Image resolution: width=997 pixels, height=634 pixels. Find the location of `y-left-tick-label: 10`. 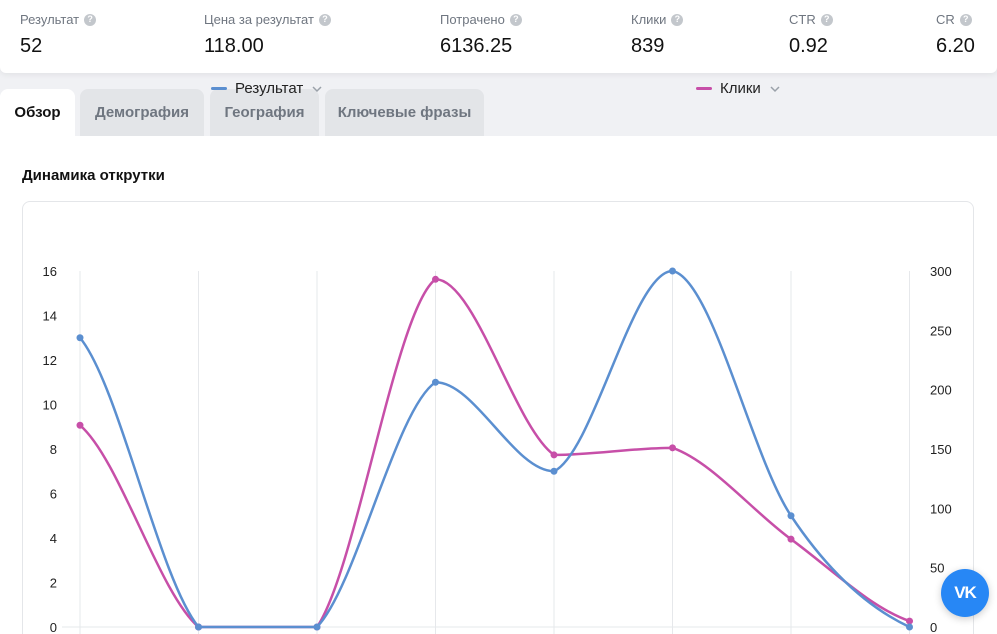

y-left-tick-label: 10 is located at coordinates (50, 405).